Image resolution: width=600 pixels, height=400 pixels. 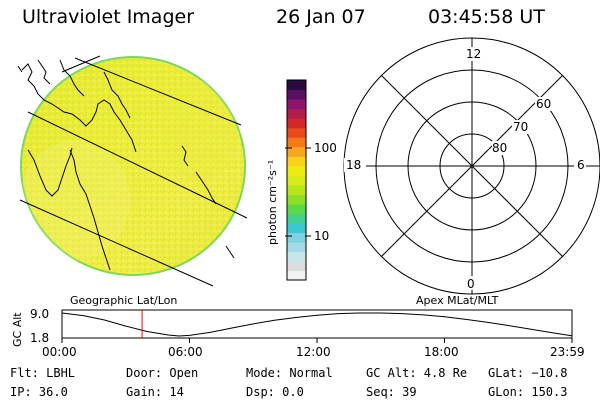 I want to click on timeline-y-axis-label: GC Alt, so click(x=17, y=329).